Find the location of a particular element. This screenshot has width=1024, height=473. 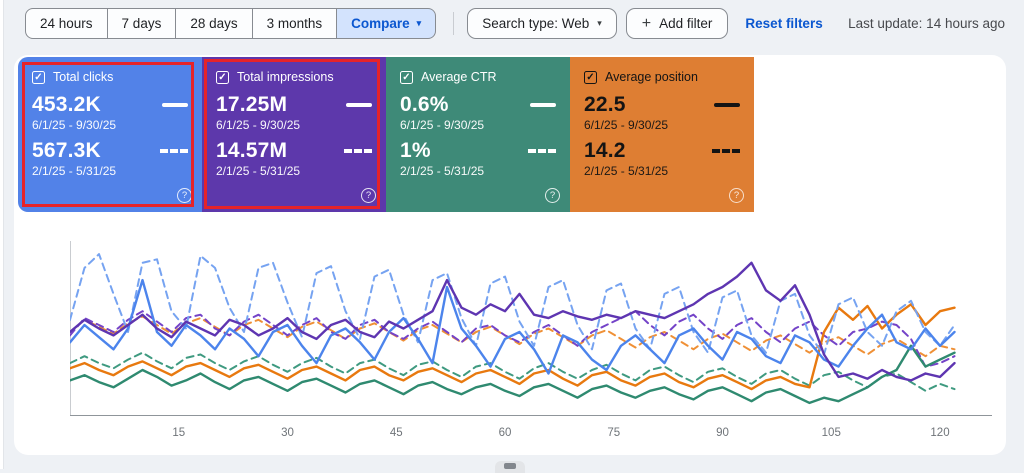

total-clicks-checkbox: ✓ is located at coordinates (38, 77).